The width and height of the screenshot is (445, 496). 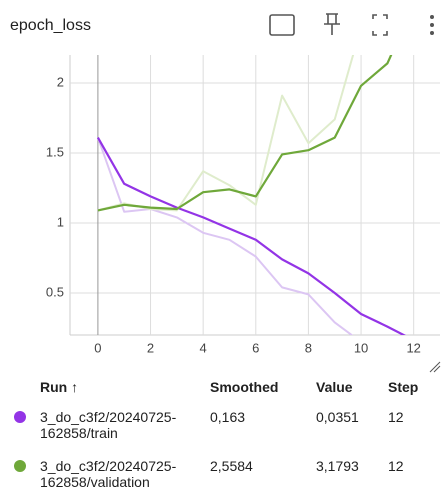 I want to click on table-cell: 2,5584, so click(x=231, y=466).